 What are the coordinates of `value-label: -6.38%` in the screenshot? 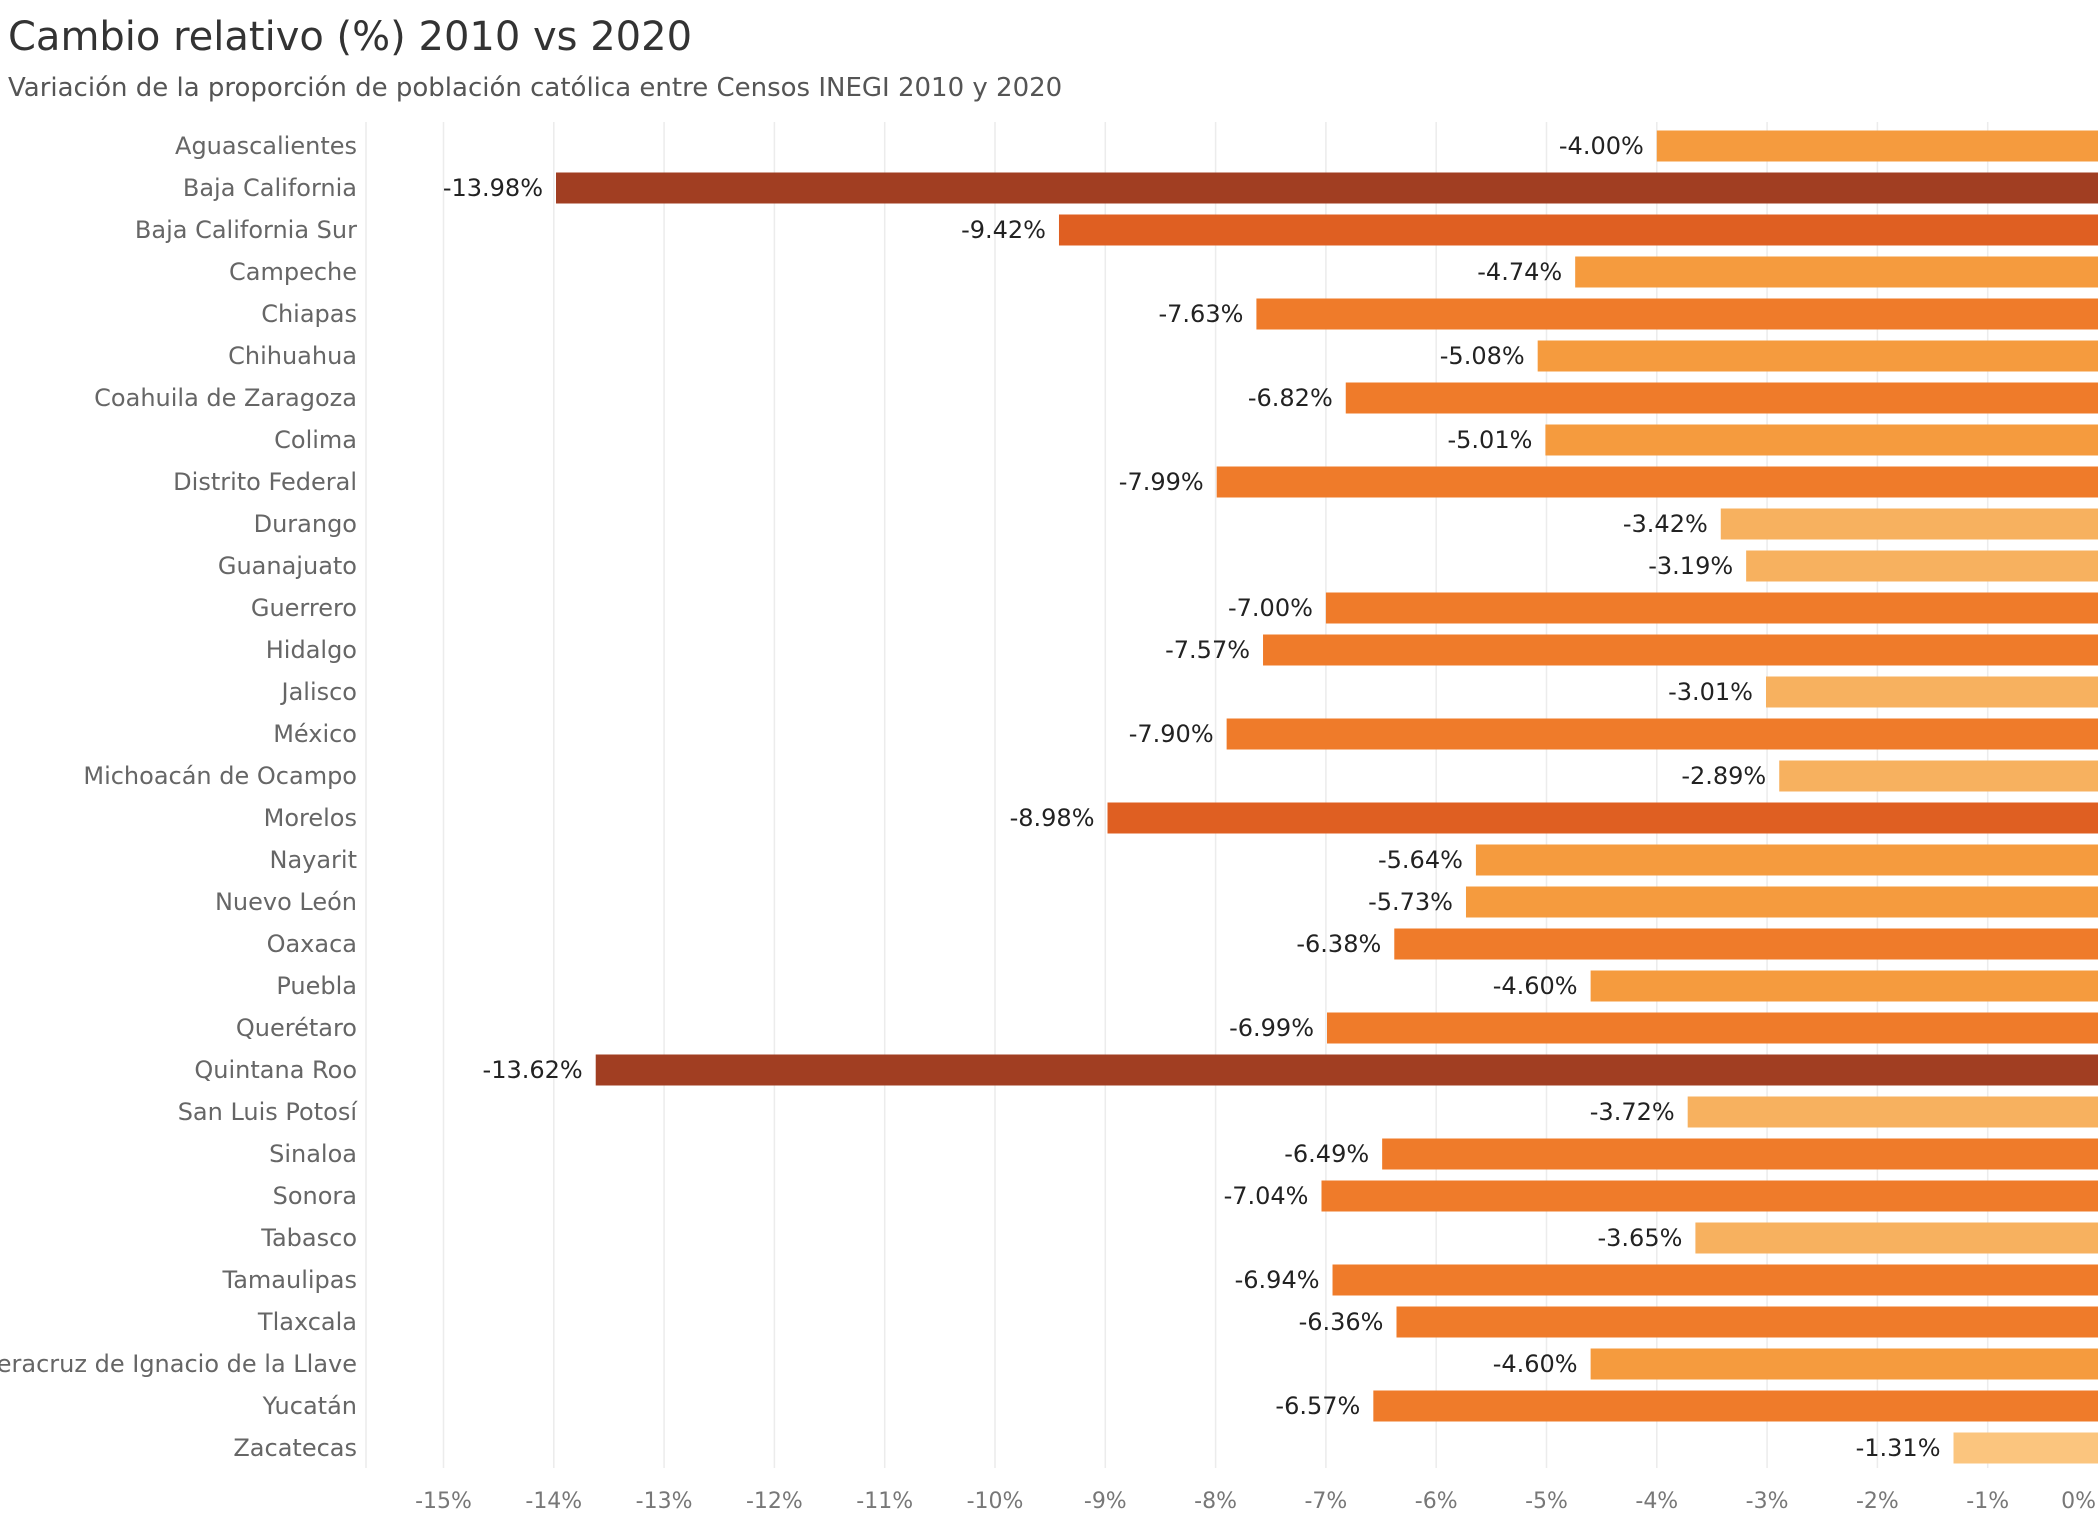 It's located at (1338, 944).